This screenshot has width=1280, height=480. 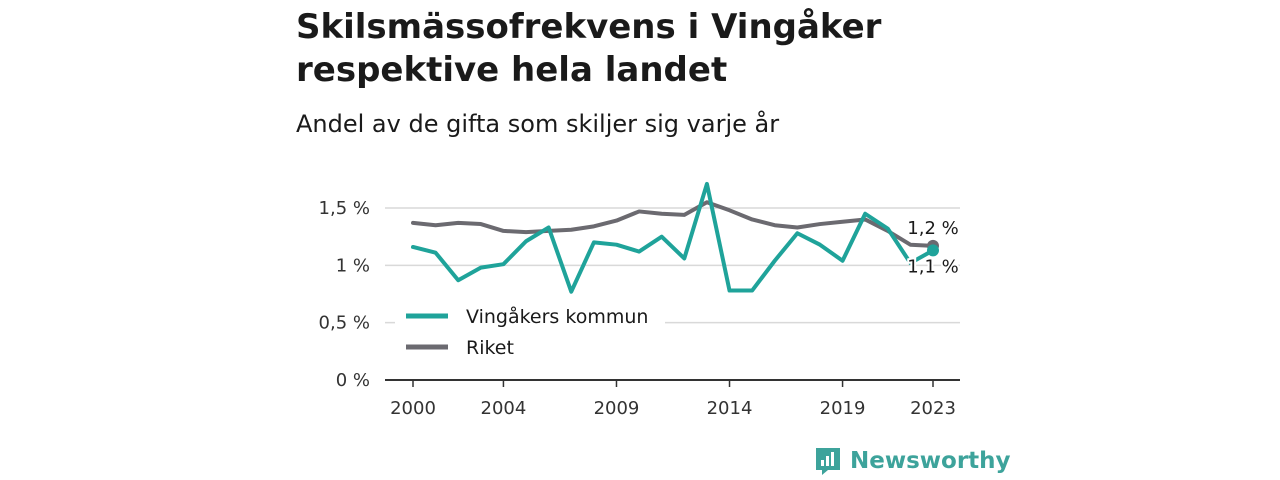 I want to click on x-tick-label: 2019, so click(x=843, y=408).